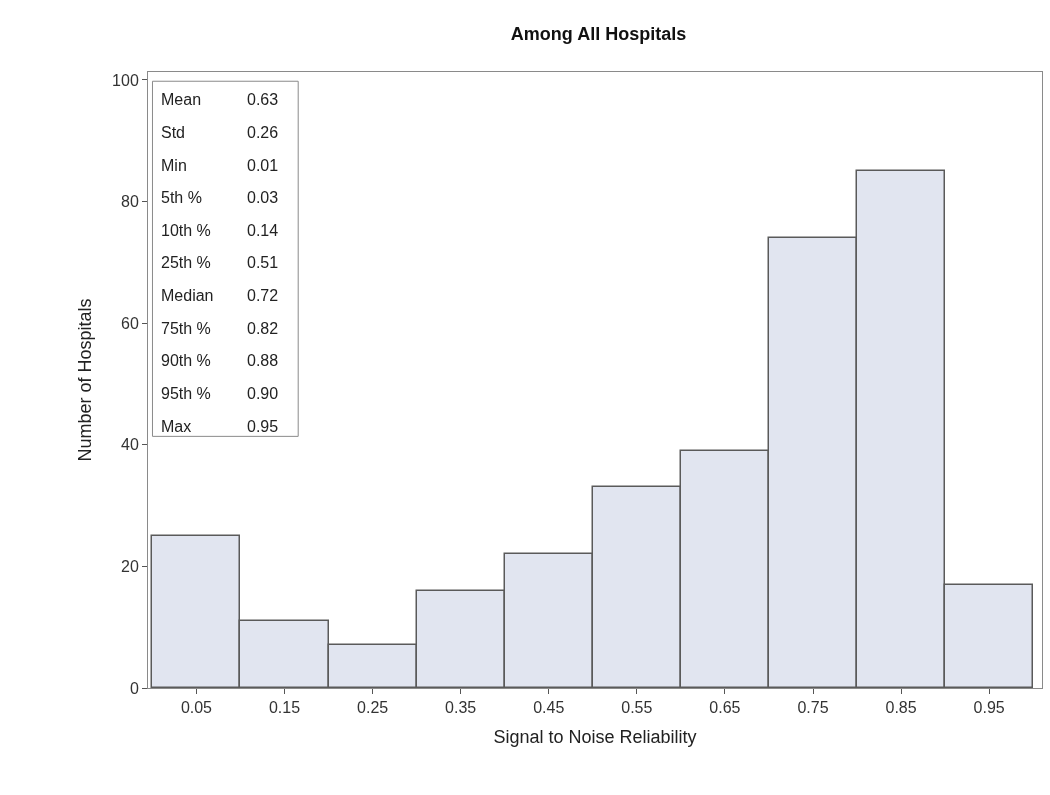 This screenshot has width=1050, height=795. What do you see at coordinates (134, 688) in the screenshot?
I see `y-tick-label: 0` at bounding box center [134, 688].